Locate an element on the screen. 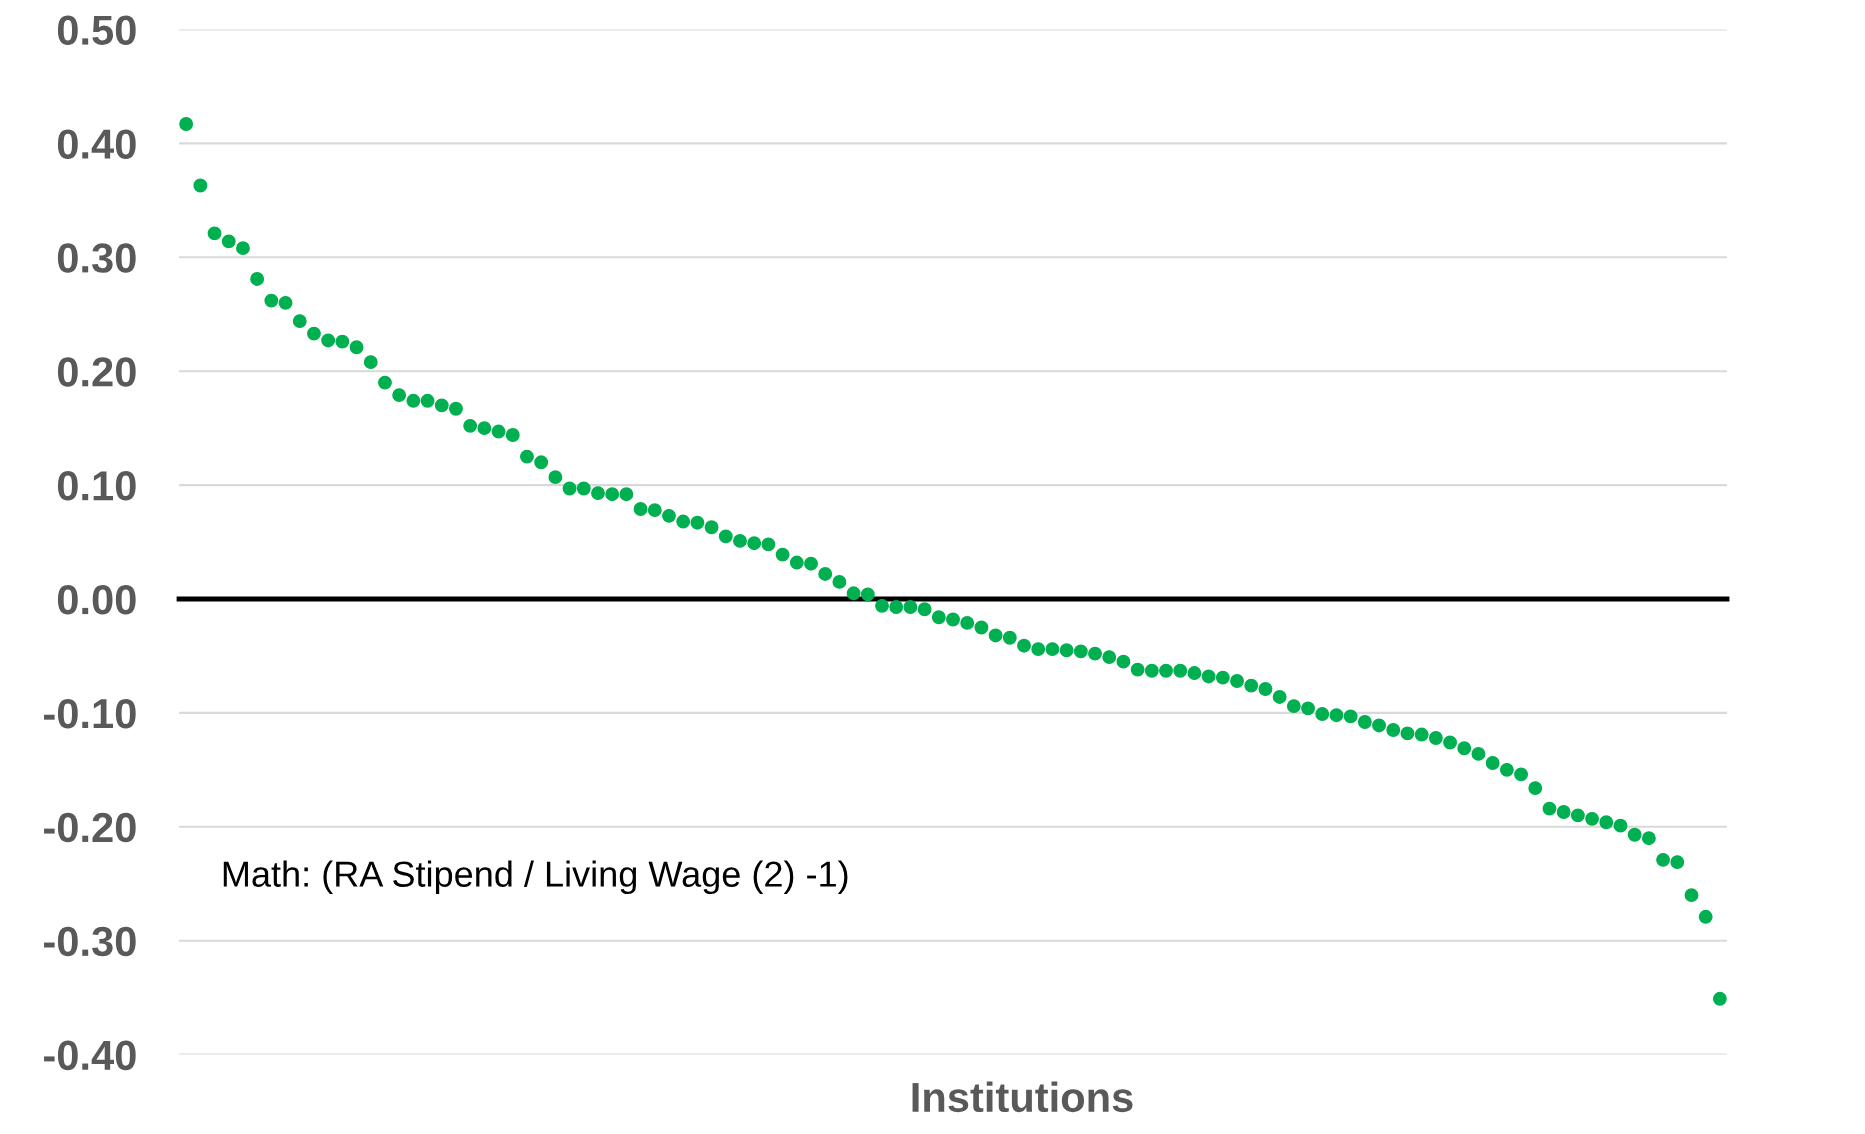  annotation: Math: (RA Stipend / Living Wage (2) -1) is located at coordinates (535, 877).